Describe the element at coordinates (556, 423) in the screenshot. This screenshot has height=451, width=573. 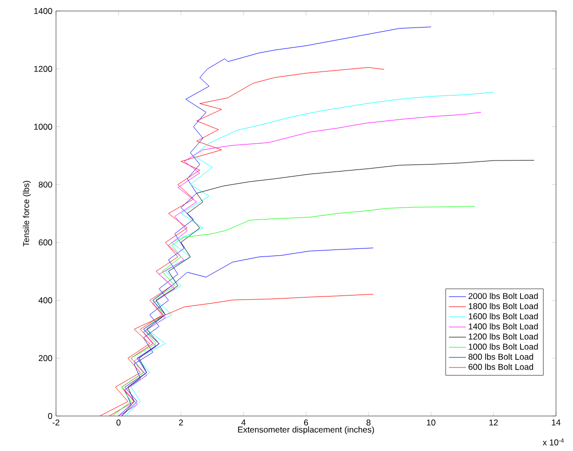
I see `x-tick-label: 14` at that location.